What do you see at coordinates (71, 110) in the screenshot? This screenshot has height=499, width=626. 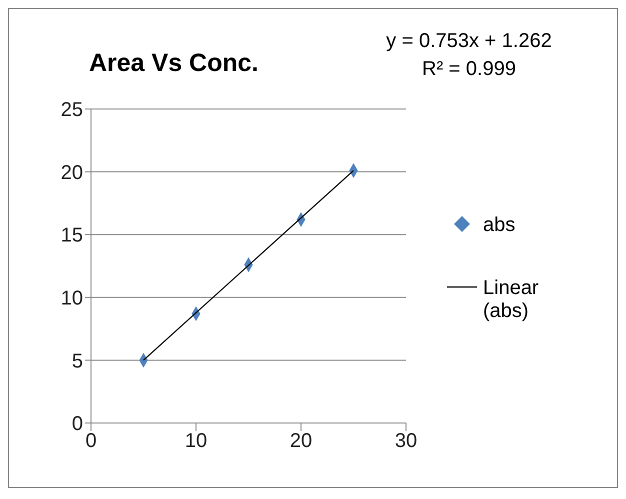 I see `y-tick-label: 25` at bounding box center [71, 110].